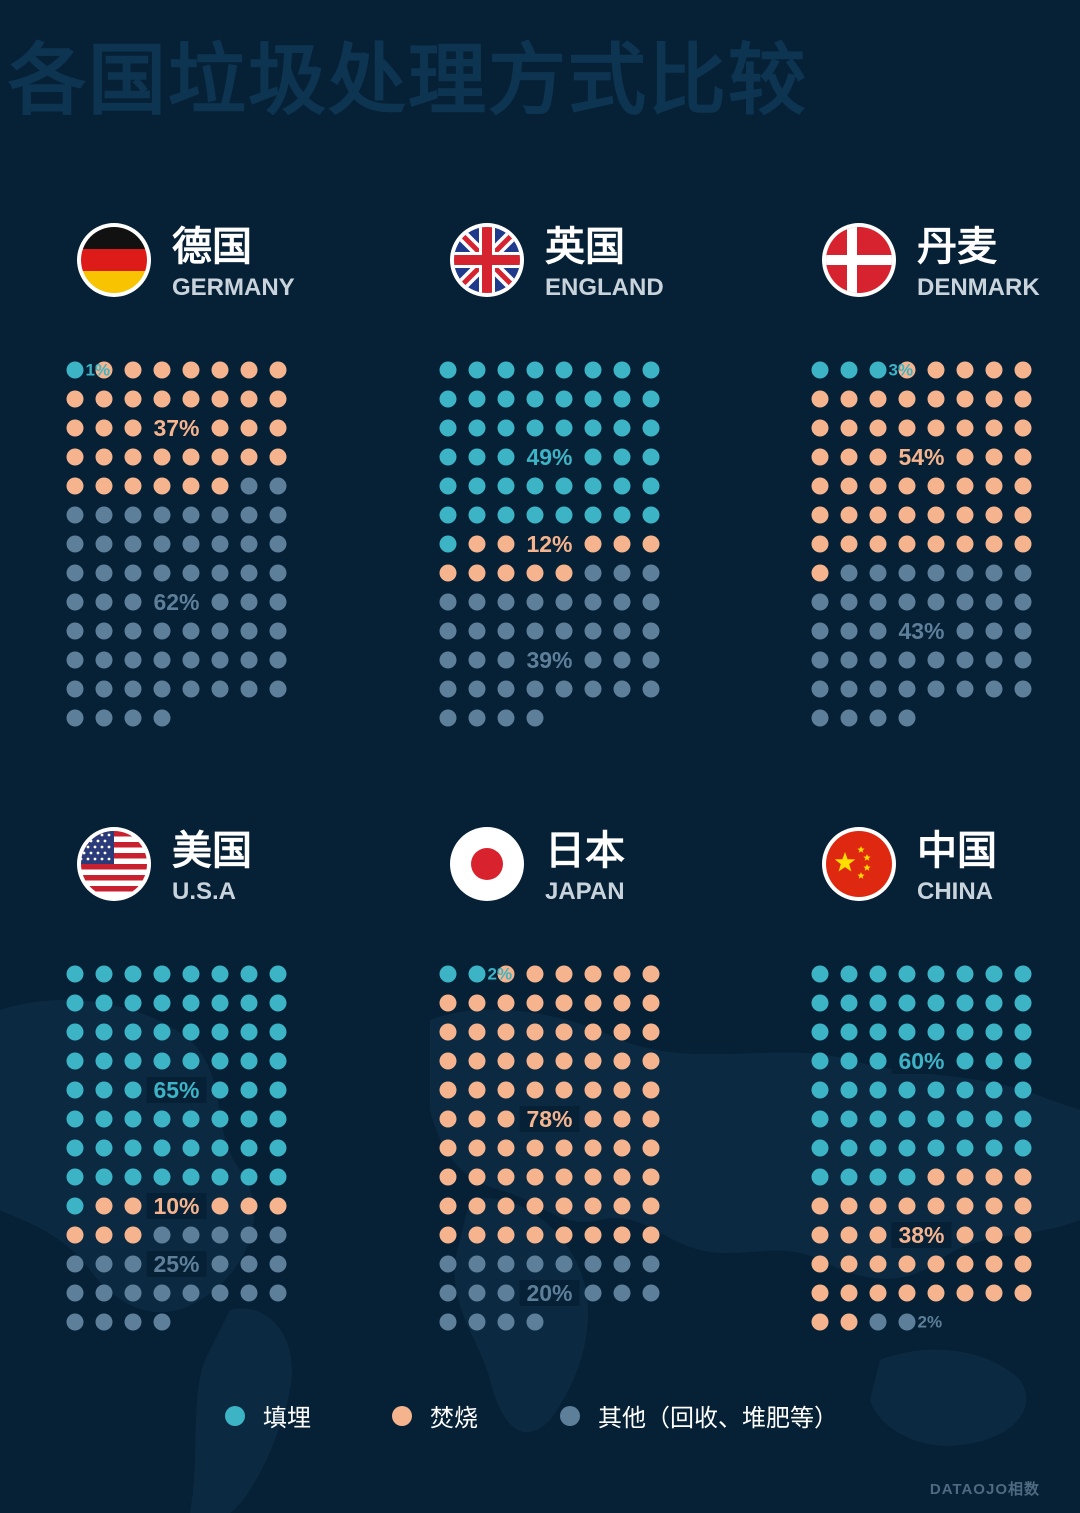 The image size is (1080, 1513). What do you see at coordinates (859, 260) in the screenshot?
I see `denmark-flag-icon` at bounding box center [859, 260].